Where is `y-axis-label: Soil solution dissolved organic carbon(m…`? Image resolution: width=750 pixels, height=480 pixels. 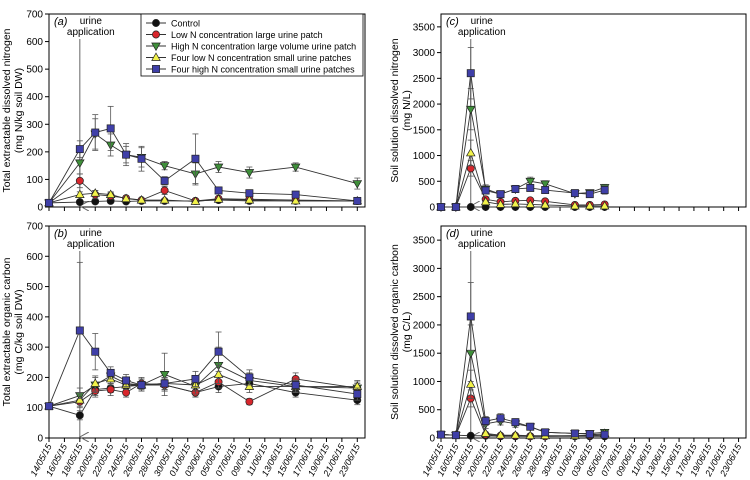 y-axis-label: Soil solution dissolved organic carbon(m… is located at coordinates (401, 332).